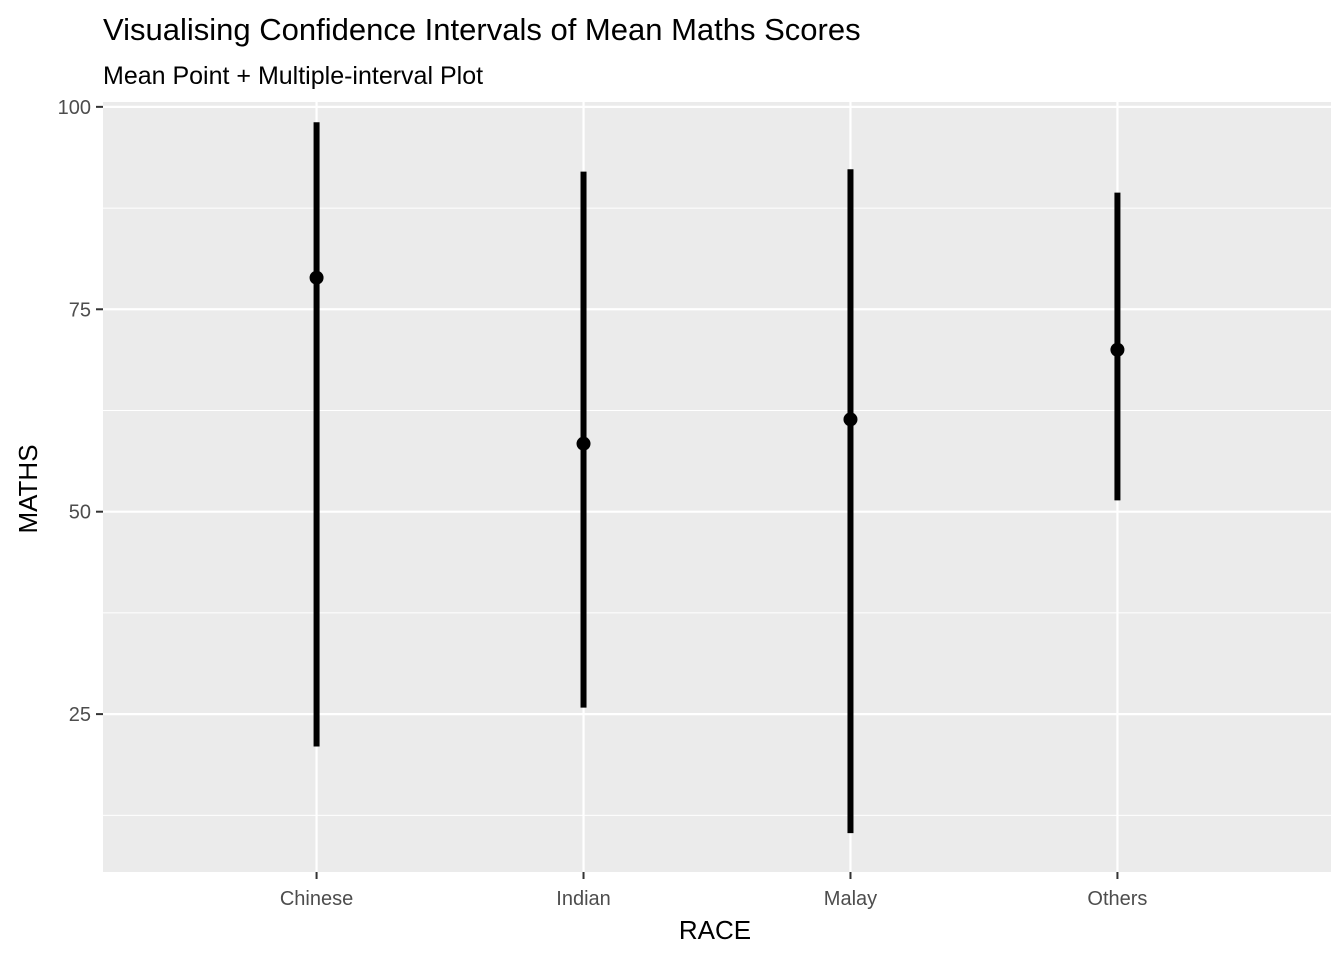 The image size is (1344, 960). I want to click on x-tick-label: Chinese, so click(316, 899).